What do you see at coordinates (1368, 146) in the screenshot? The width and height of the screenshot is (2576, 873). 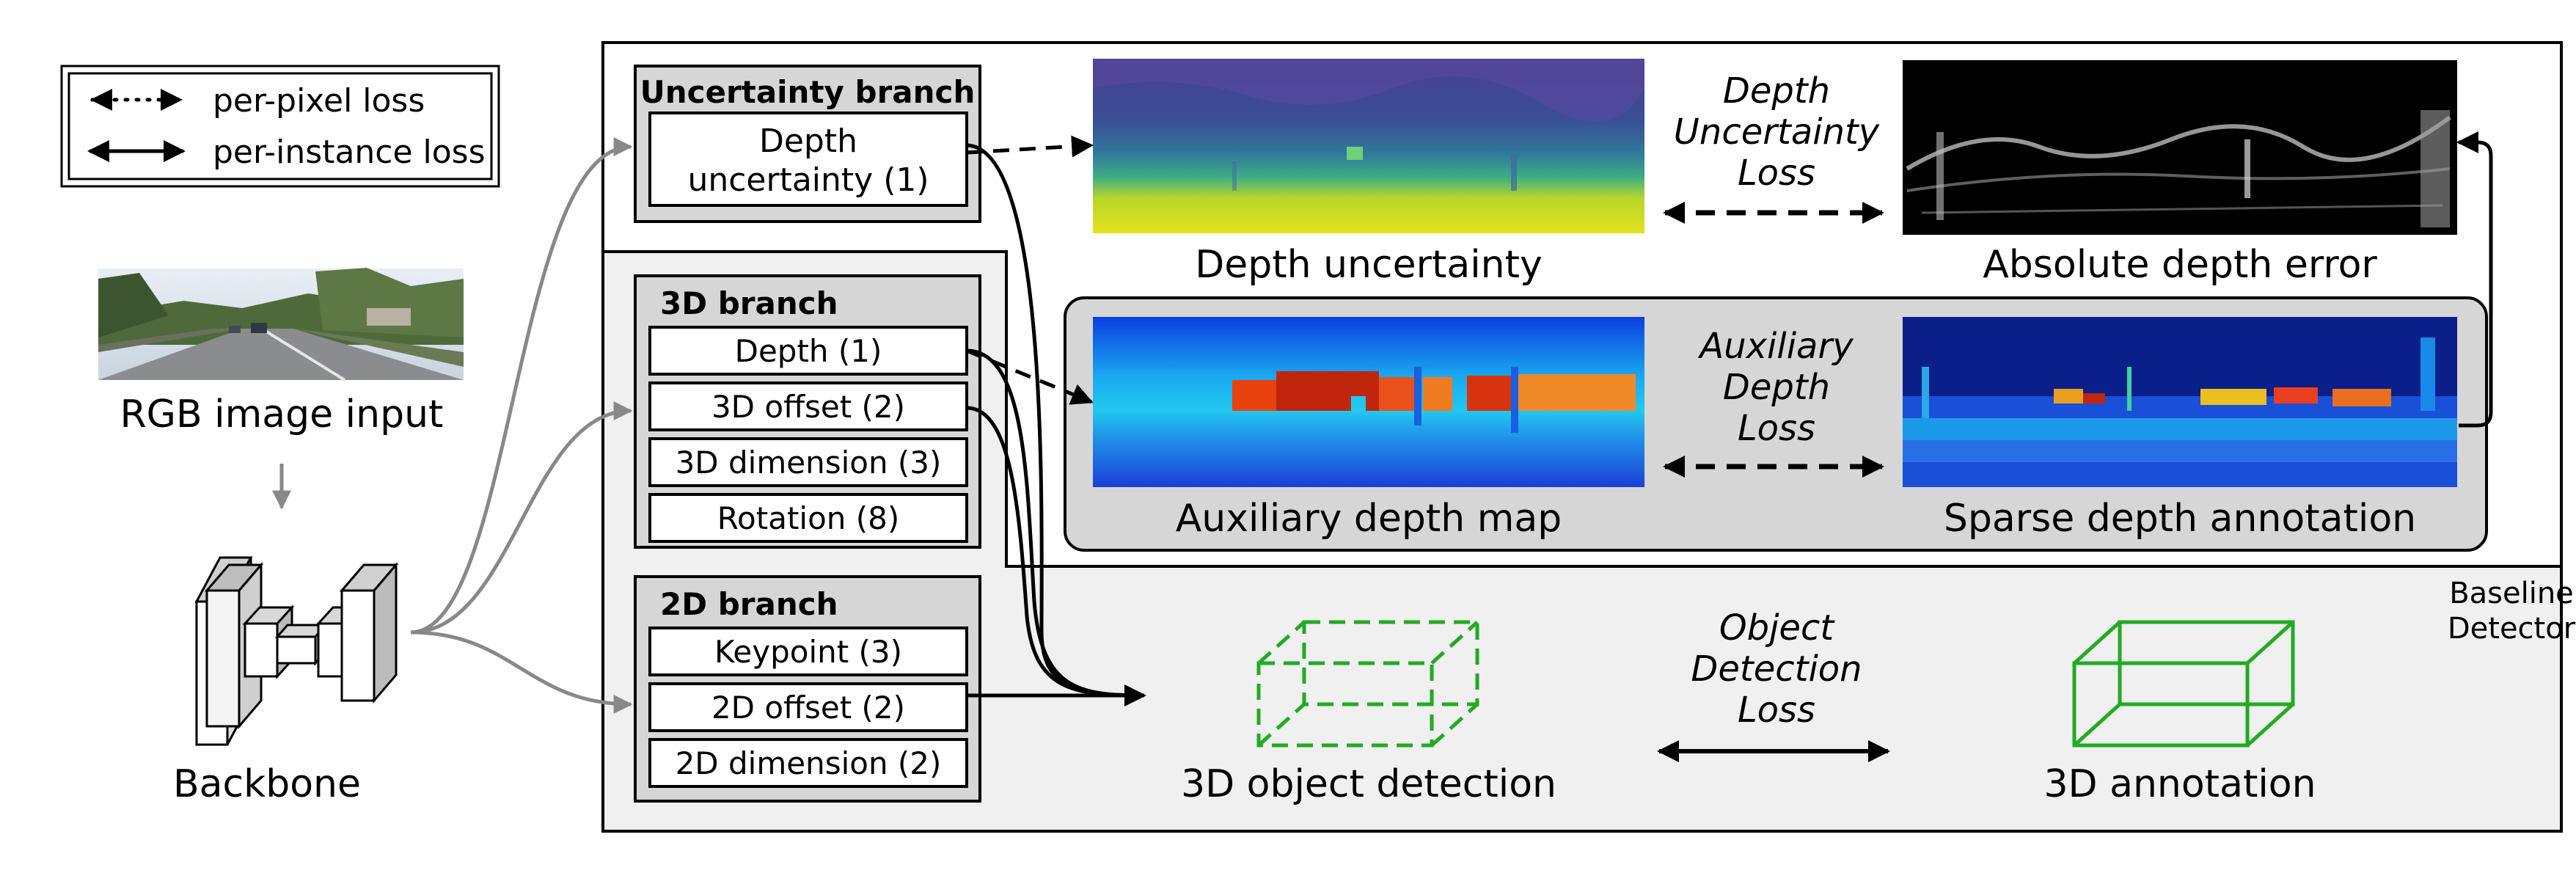 I see `depth-uncertainty-map` at bounding box center [1368, 146].